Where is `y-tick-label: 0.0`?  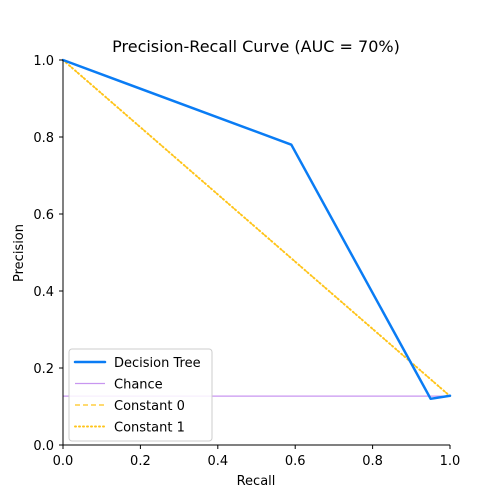
y-tick-label: 0.0 is located at coordinates (43, 446).